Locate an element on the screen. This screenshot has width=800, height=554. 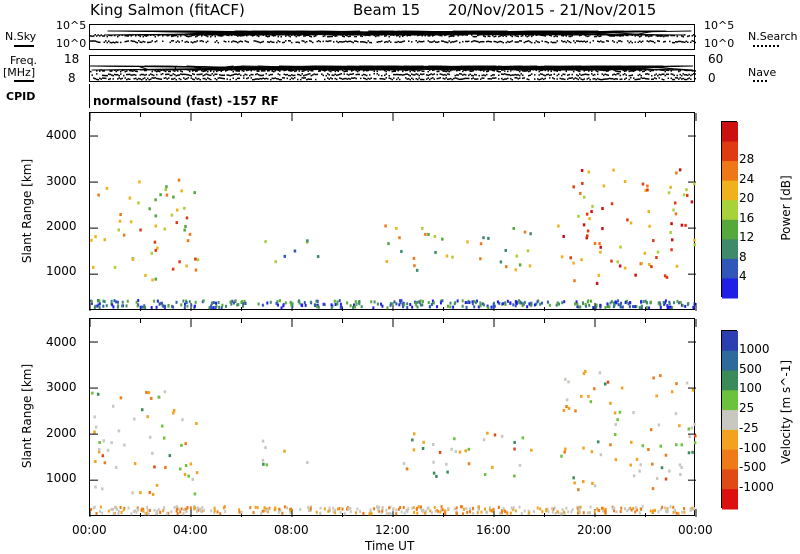
power-ylabel: Slant Range [km] is located at coordinates (27, 211).